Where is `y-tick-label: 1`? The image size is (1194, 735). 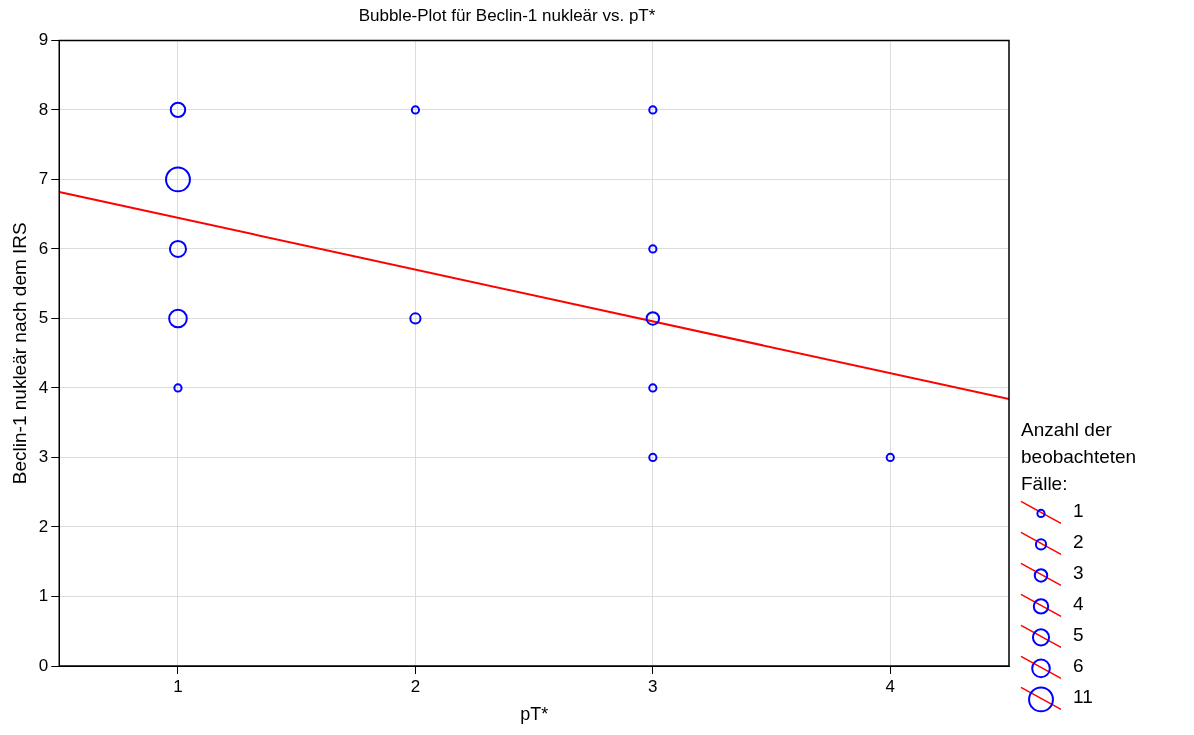 y-tick-label: 1 is located at coordinates (43, 596).